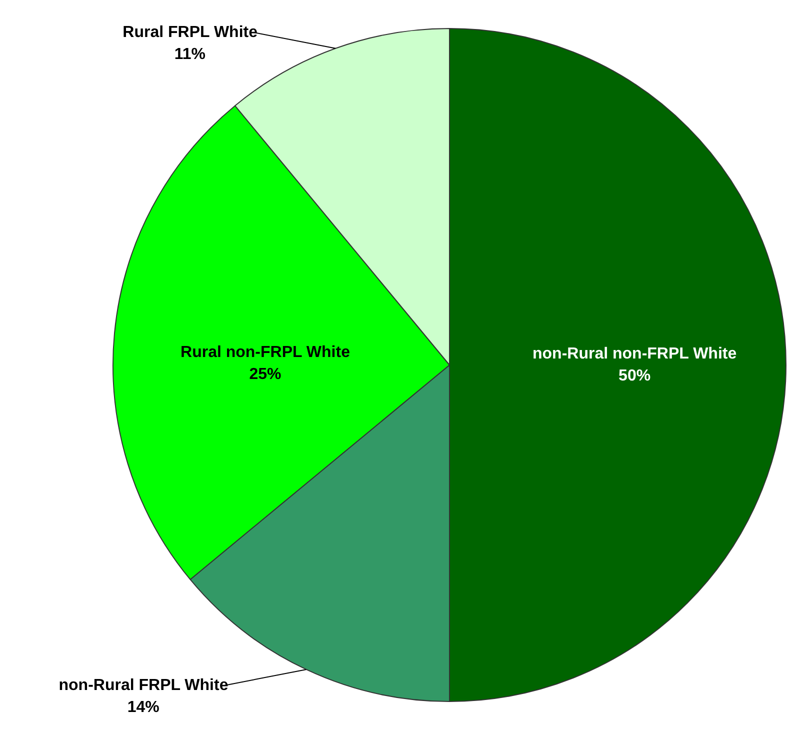 The height and width of the screenshot is (750, 799). I want to click on data-label: 11%, so click(190, 54).